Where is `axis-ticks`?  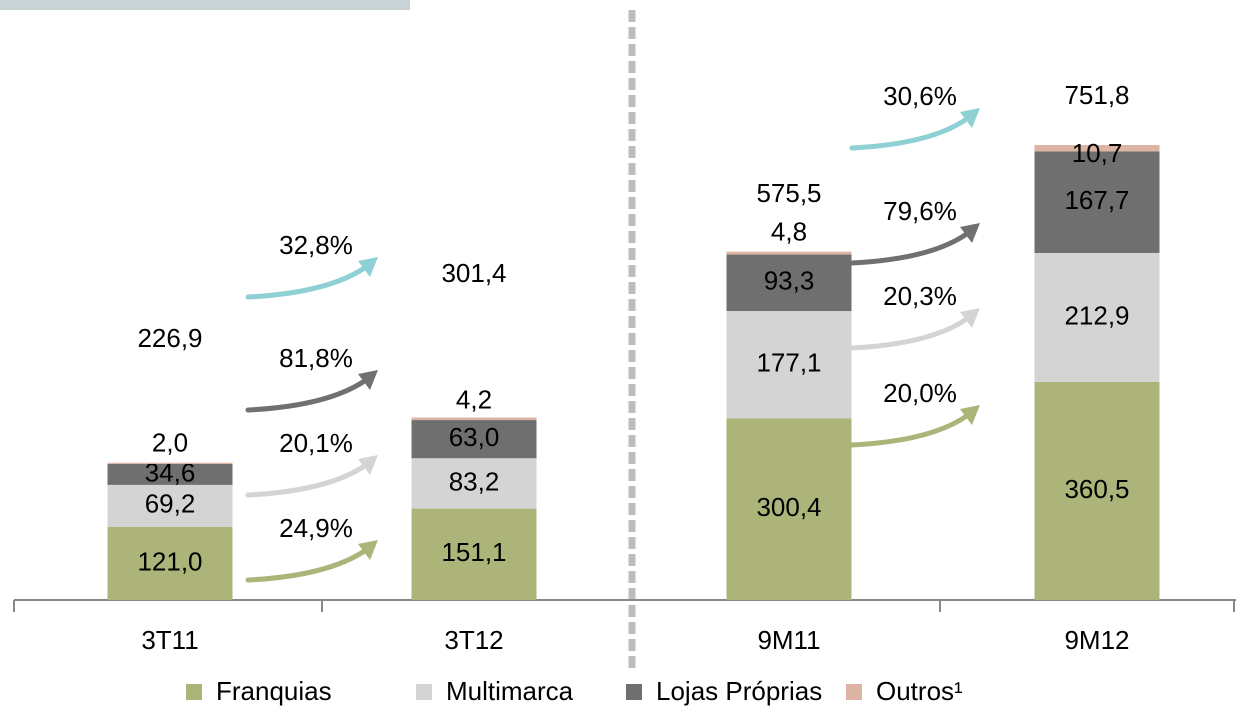 axis-ticks is located at coordinates (624, 606).